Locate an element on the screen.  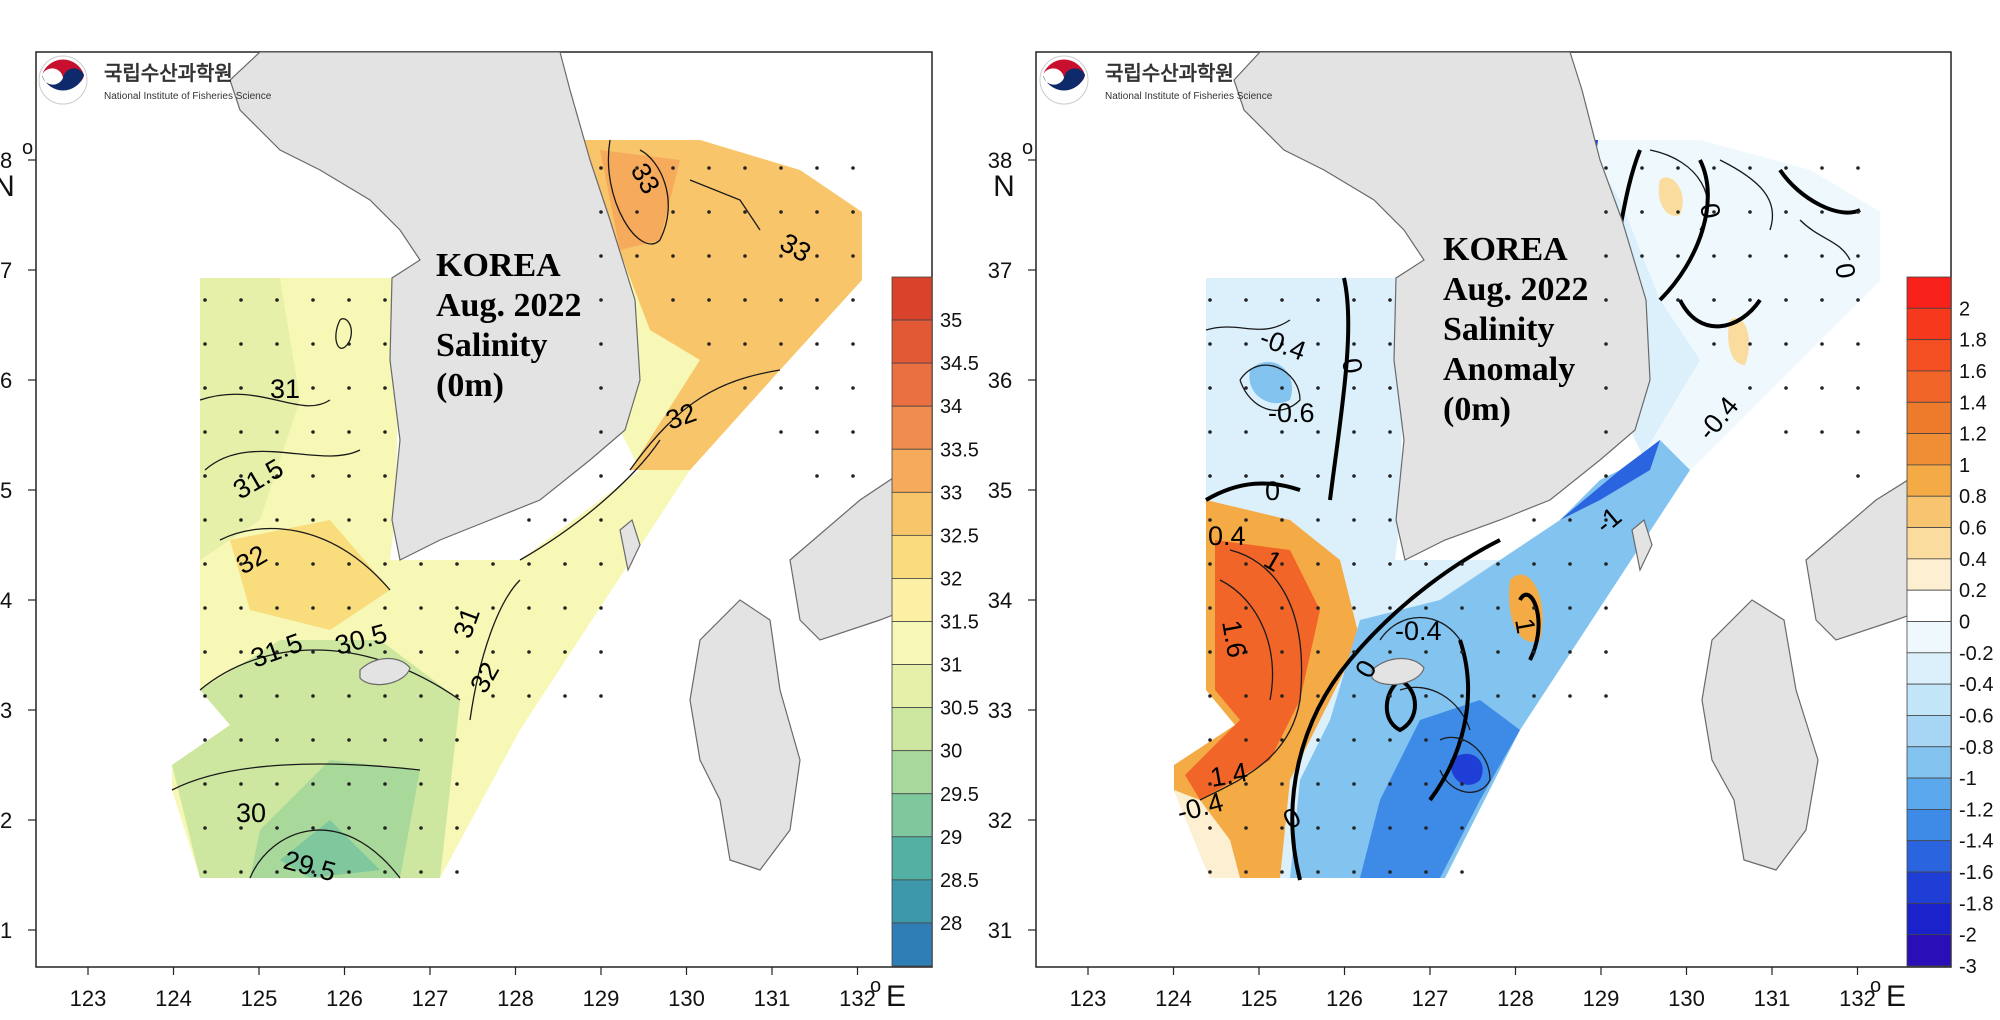
colorbar-label: 32.5 is located at coordinates (959, 536).